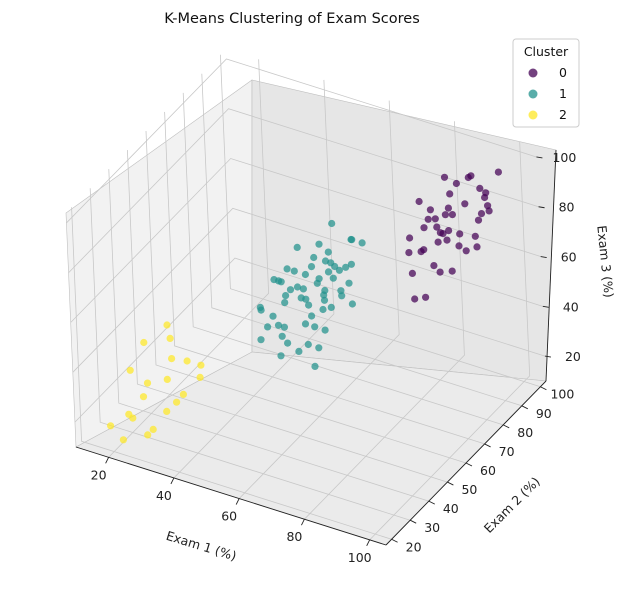 Image resolution: width=643 pixels, height=593 pixels. Describe the element at coordinates (563, 72) in the screenshot. I see `legend-label-cluster-0: 0` at that location.